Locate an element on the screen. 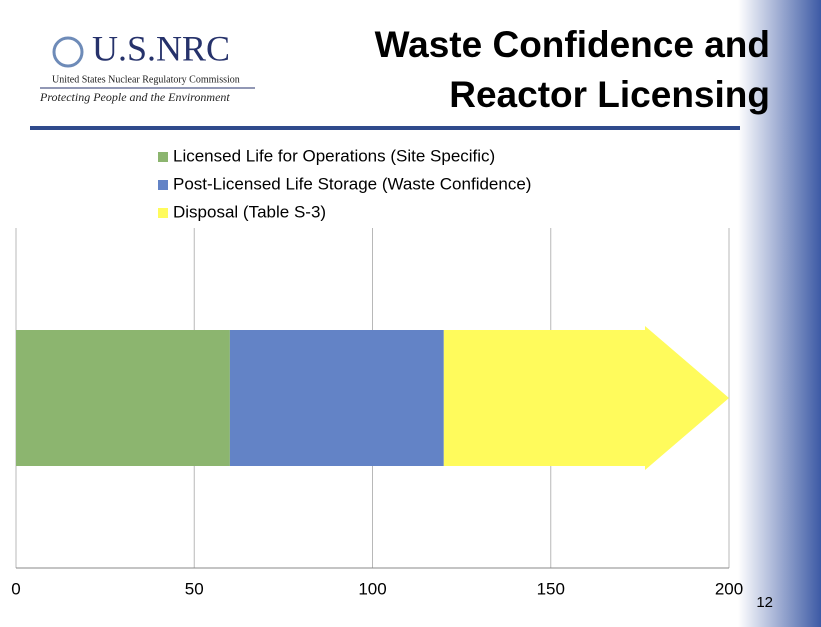  x-tick-label: 150 is located at coordinates (551, 588).